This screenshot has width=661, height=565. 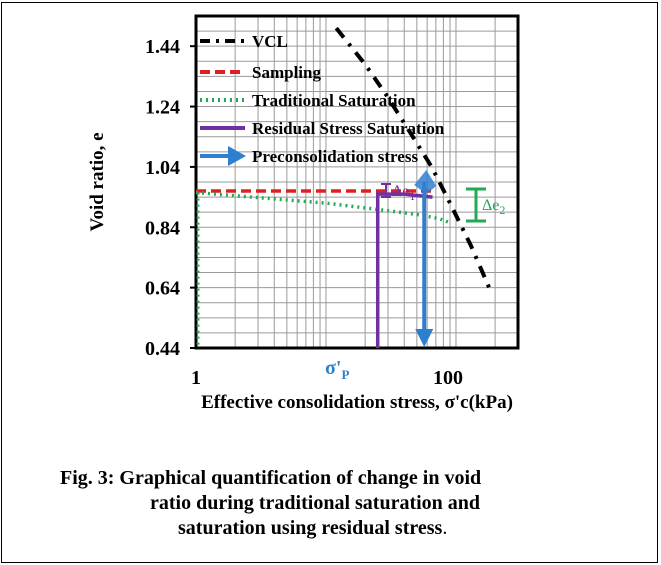 What do you see at coordinates (348, 128) in the screenshot?
I see `legend-label-residual-stress-saturation: Residual Stress Saturation` at bounding box center [348, 128].